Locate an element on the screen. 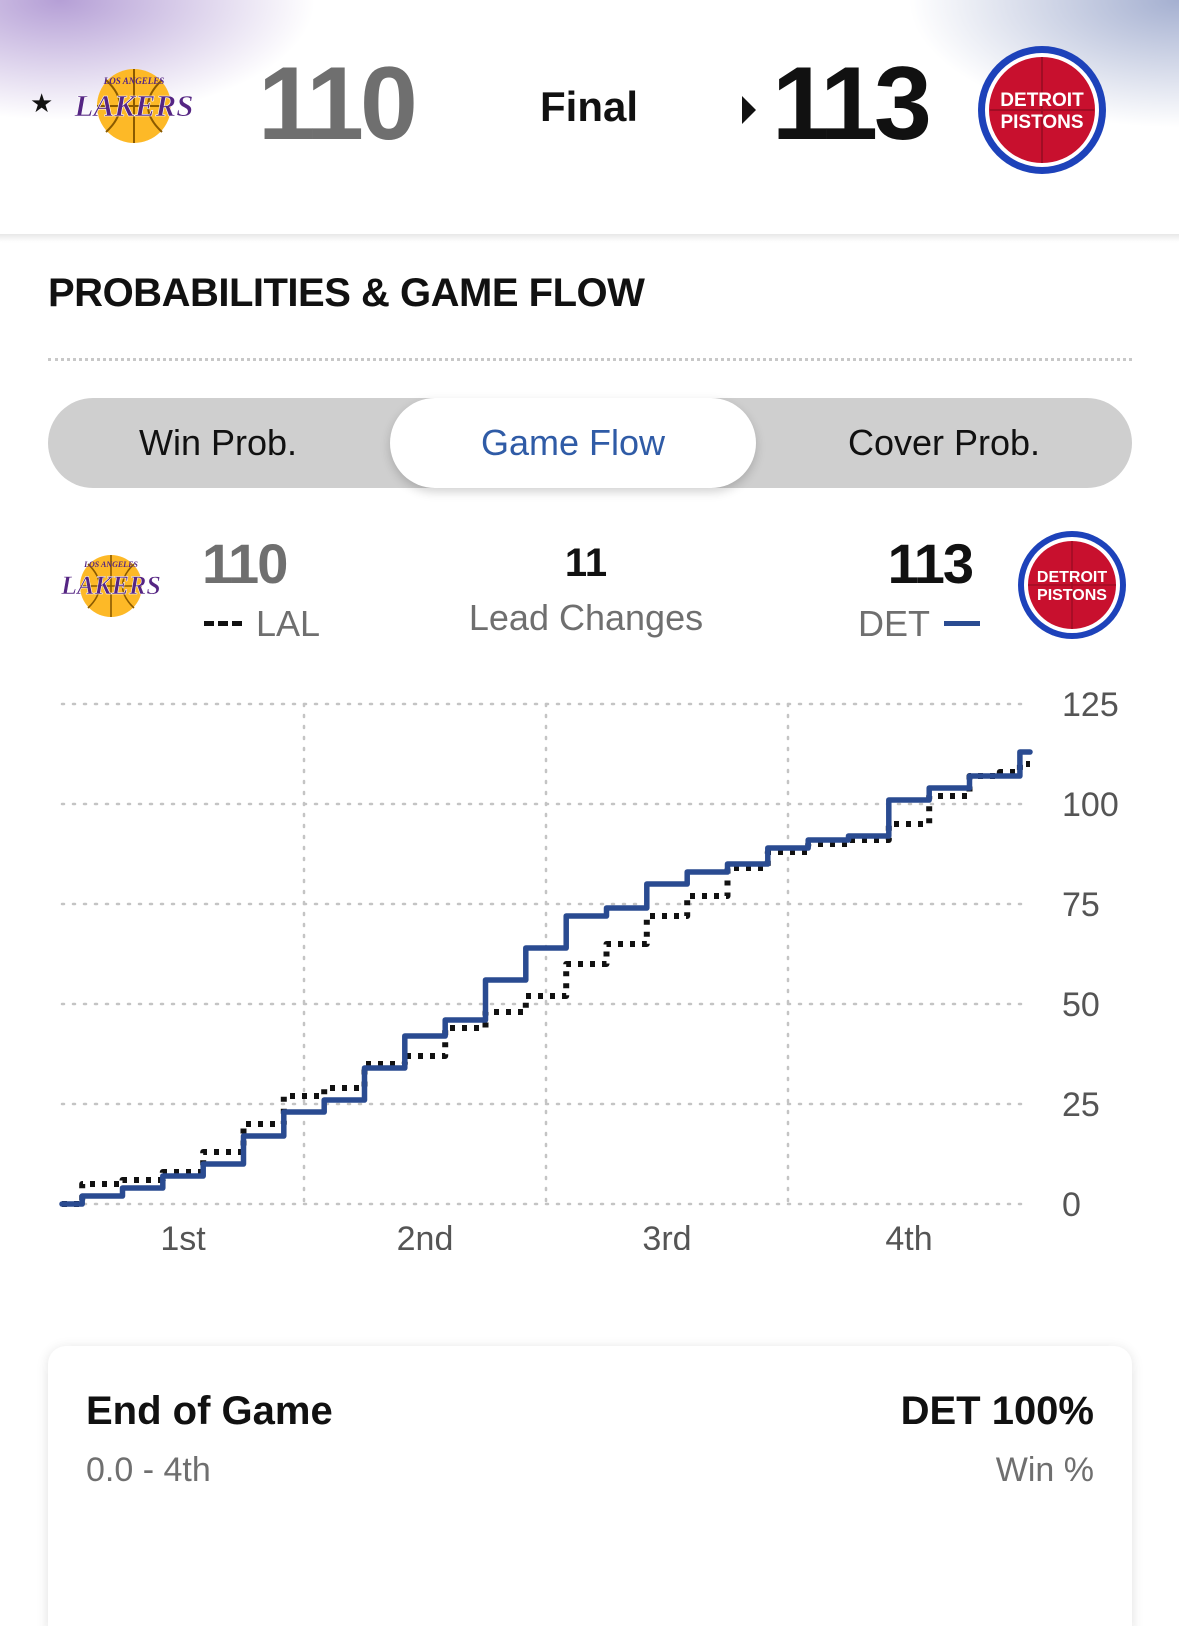  summary-away-abbr: LAL is located at coordinates (288, 623).